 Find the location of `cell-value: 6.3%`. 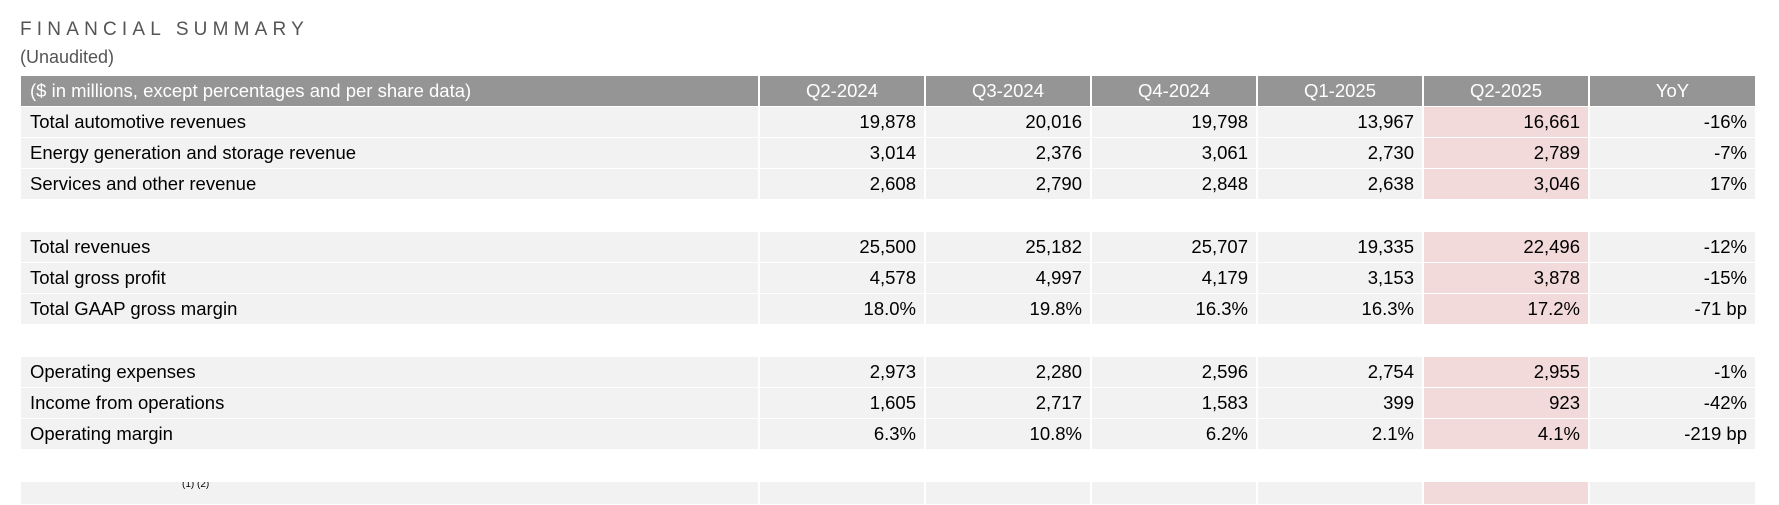

cell-value: 6.3% is located at coordinates (842, 434).